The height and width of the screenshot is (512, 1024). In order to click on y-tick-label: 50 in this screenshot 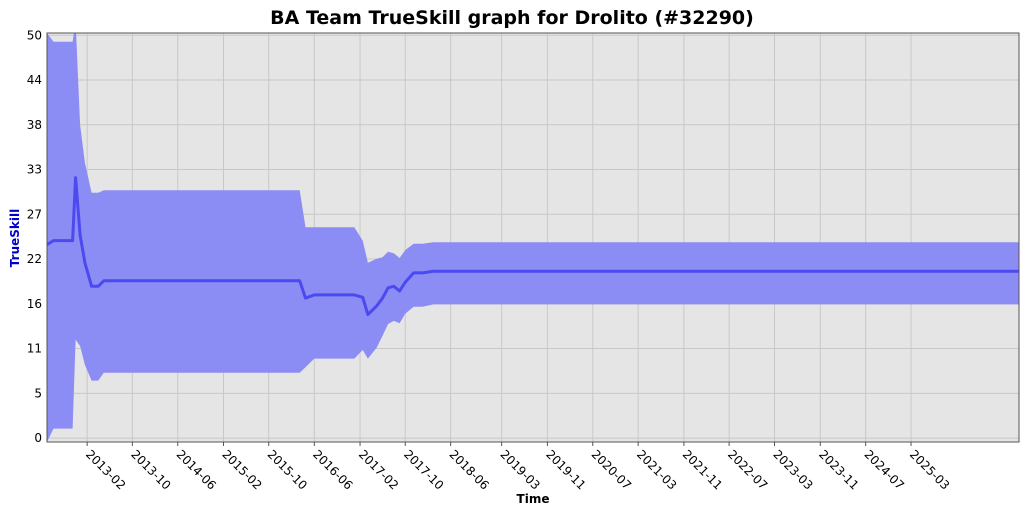, I will do `click(34, 35)`.